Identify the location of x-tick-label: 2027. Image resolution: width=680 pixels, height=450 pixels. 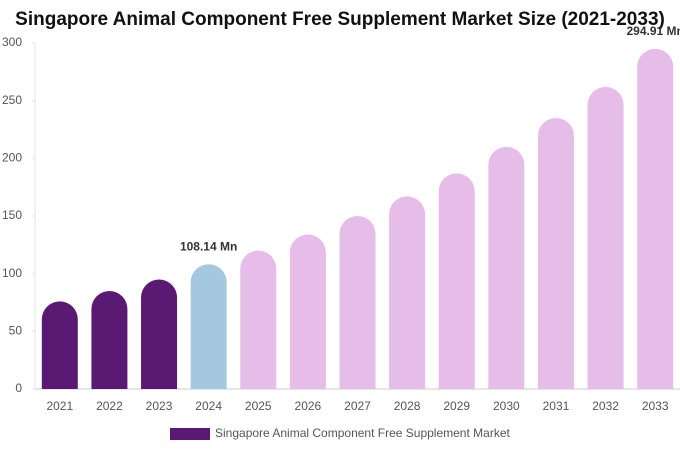
(357, 406).